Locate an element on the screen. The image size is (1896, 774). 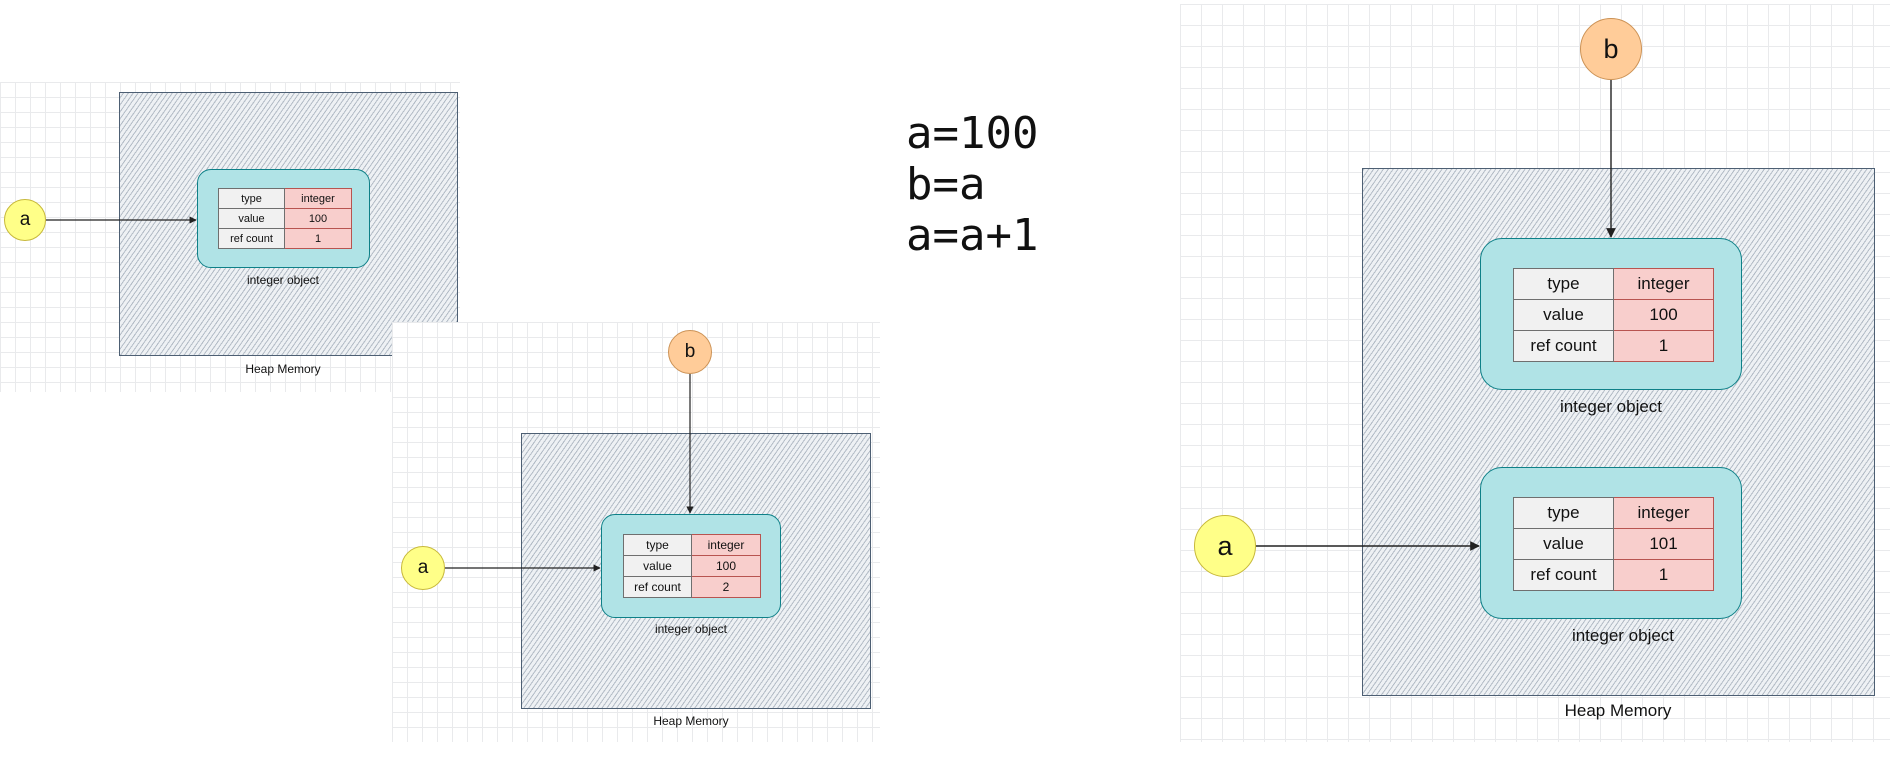
code-line: a=a+1 is located at coordinates (972, 235).